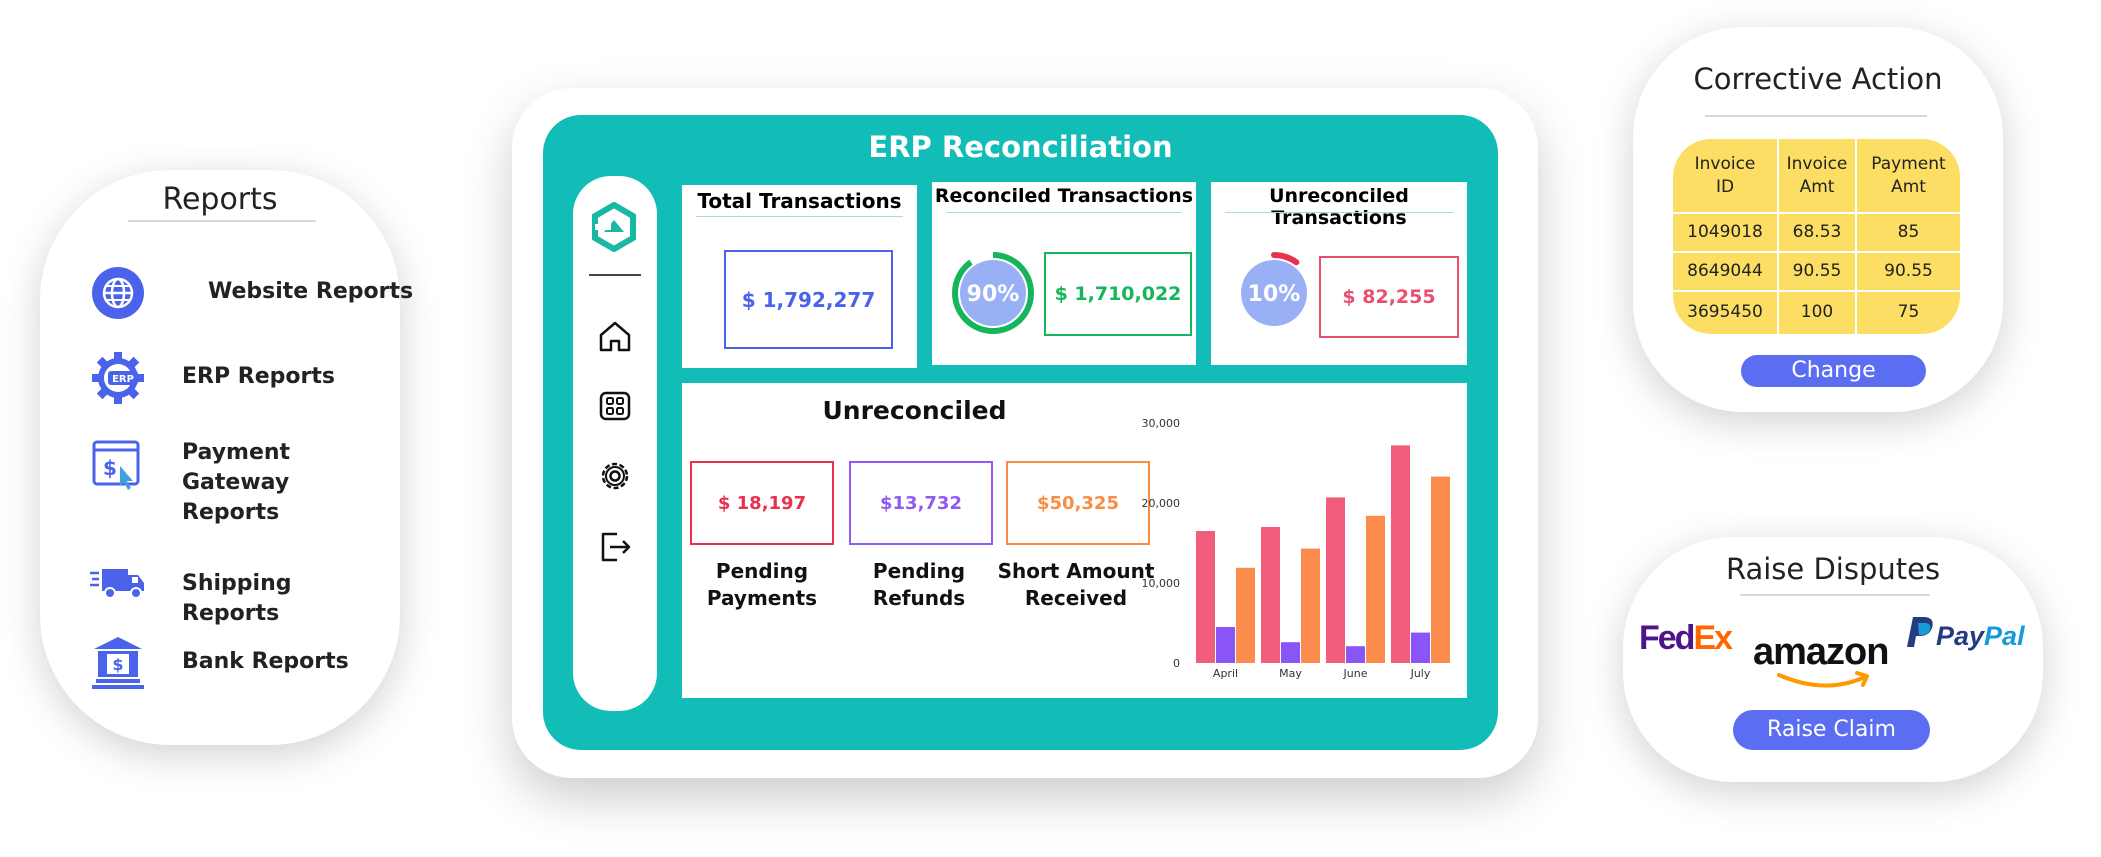 This screenshot has height=857, width=2101. What do you see at coordinates (1831, 730) in the screenshot?
I see `raise-claim-button: Raise Claim` at bounding box center [1831, 730].